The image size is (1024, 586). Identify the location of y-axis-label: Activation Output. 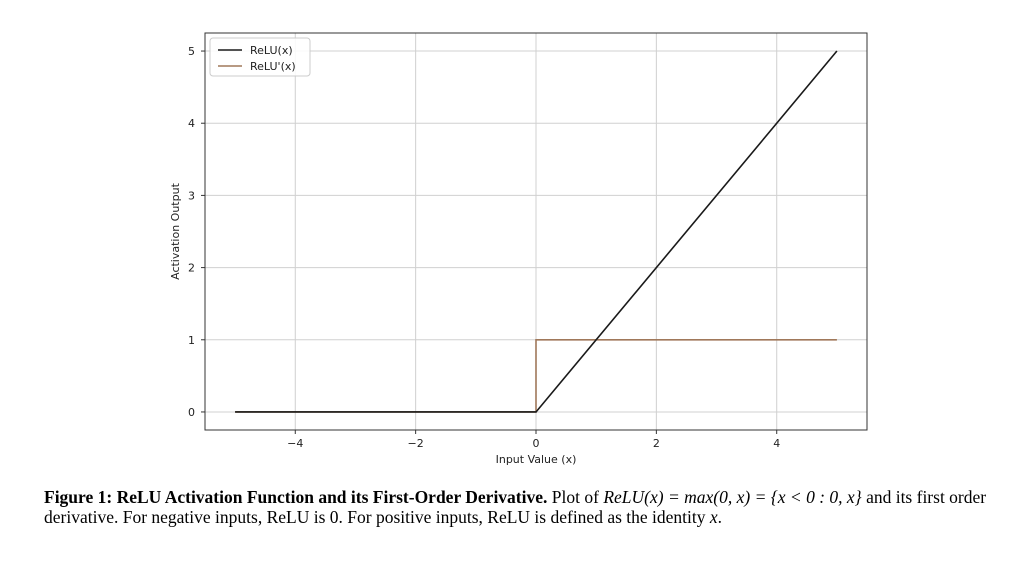
(175, 230).